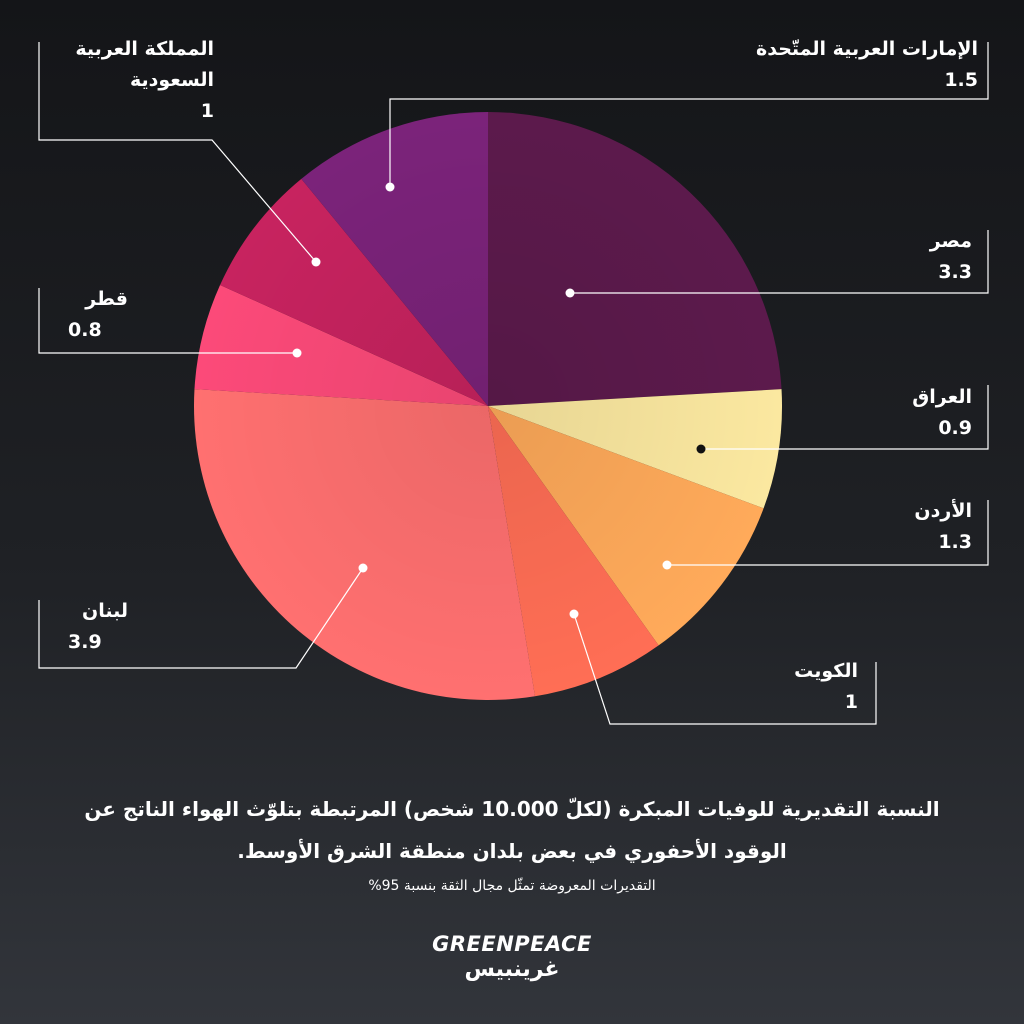 The image size is (1024, 1024). What do you see at coordinates (942, 413) in the screenshot?
I see `label-iraq: العراق 0.9` at bounding box center [942, 413].